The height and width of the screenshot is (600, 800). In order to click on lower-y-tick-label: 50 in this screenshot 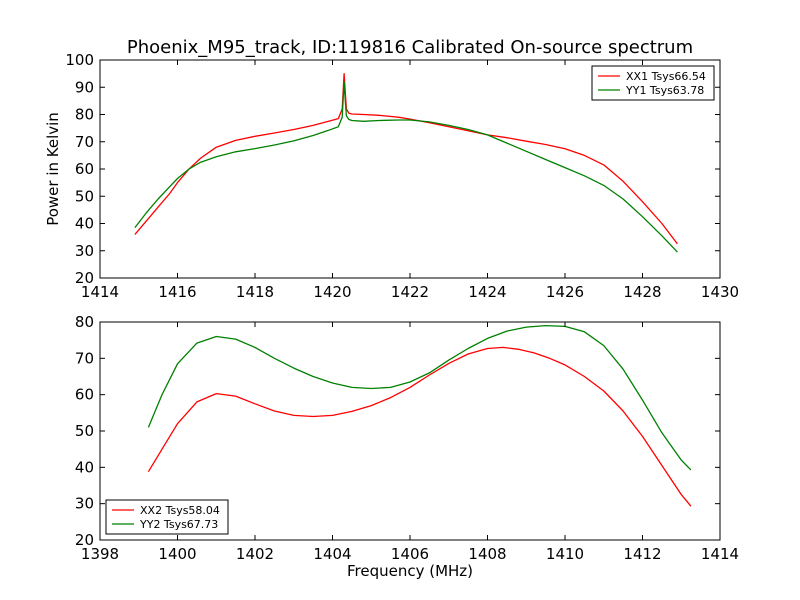, I will do `click(84, 431)`.